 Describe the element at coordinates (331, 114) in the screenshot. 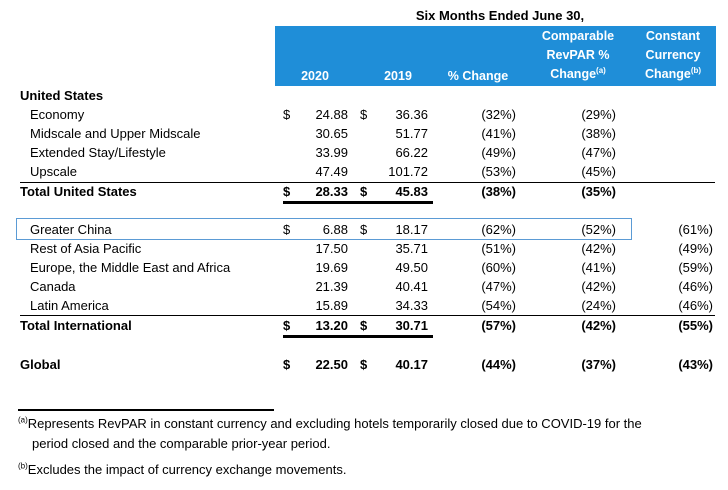

I see `value-2020: 24.88` at that location.